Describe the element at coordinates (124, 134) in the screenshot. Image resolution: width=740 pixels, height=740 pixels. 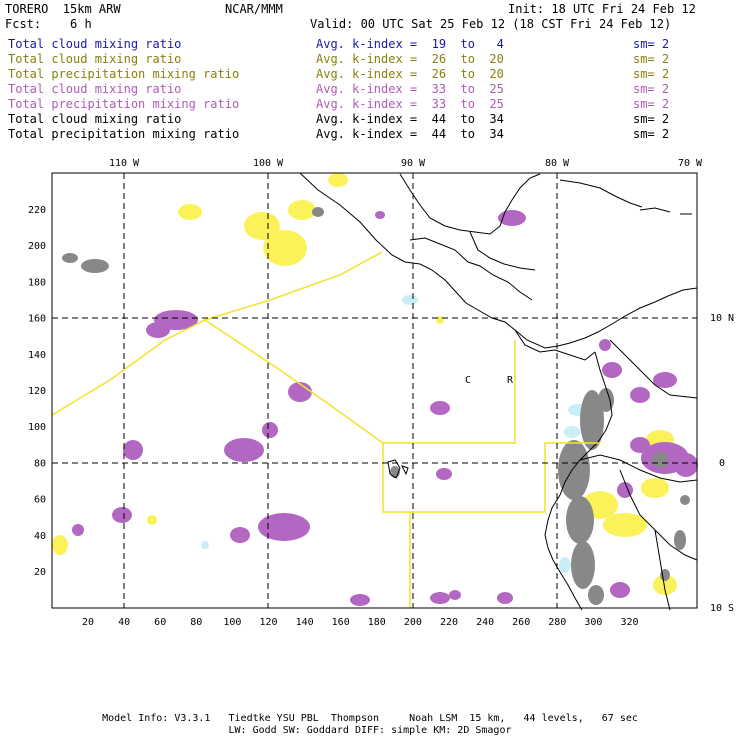
I see `legend-name-6: Total precipitation mixing ratio` at that location.